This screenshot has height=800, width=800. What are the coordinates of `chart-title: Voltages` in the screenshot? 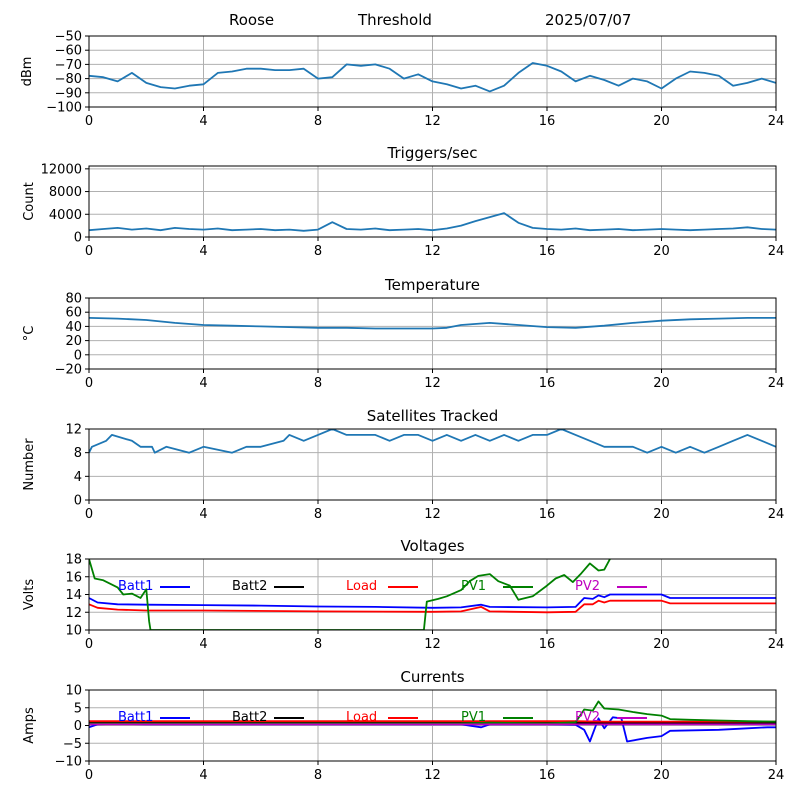 It's located at (432, 546).